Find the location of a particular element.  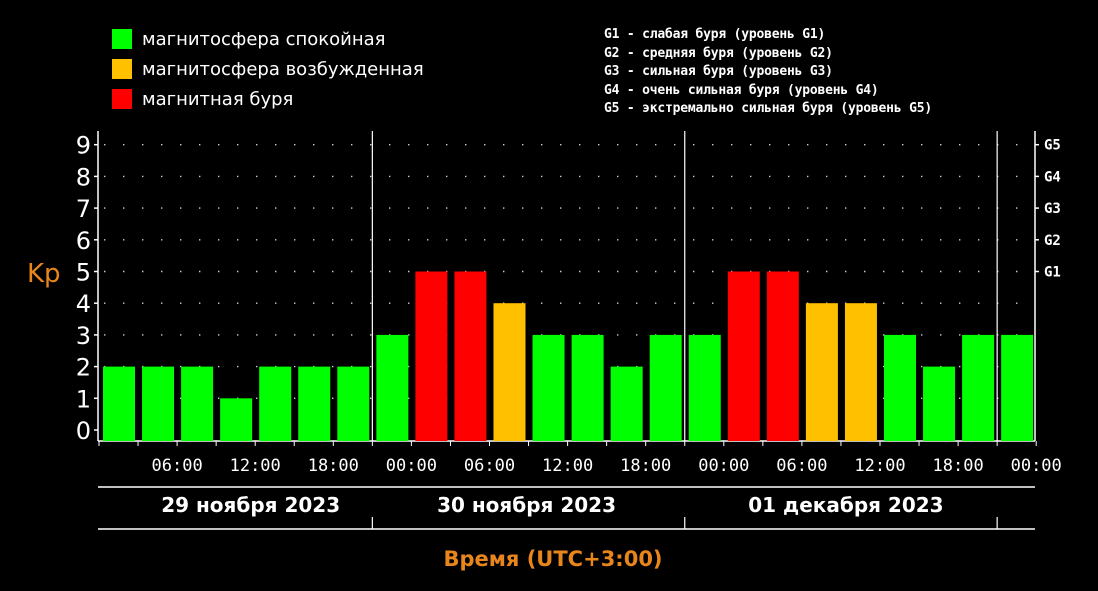

legend-item-excited: магнитосфера возбужденная is located at coordinates (268, 69).